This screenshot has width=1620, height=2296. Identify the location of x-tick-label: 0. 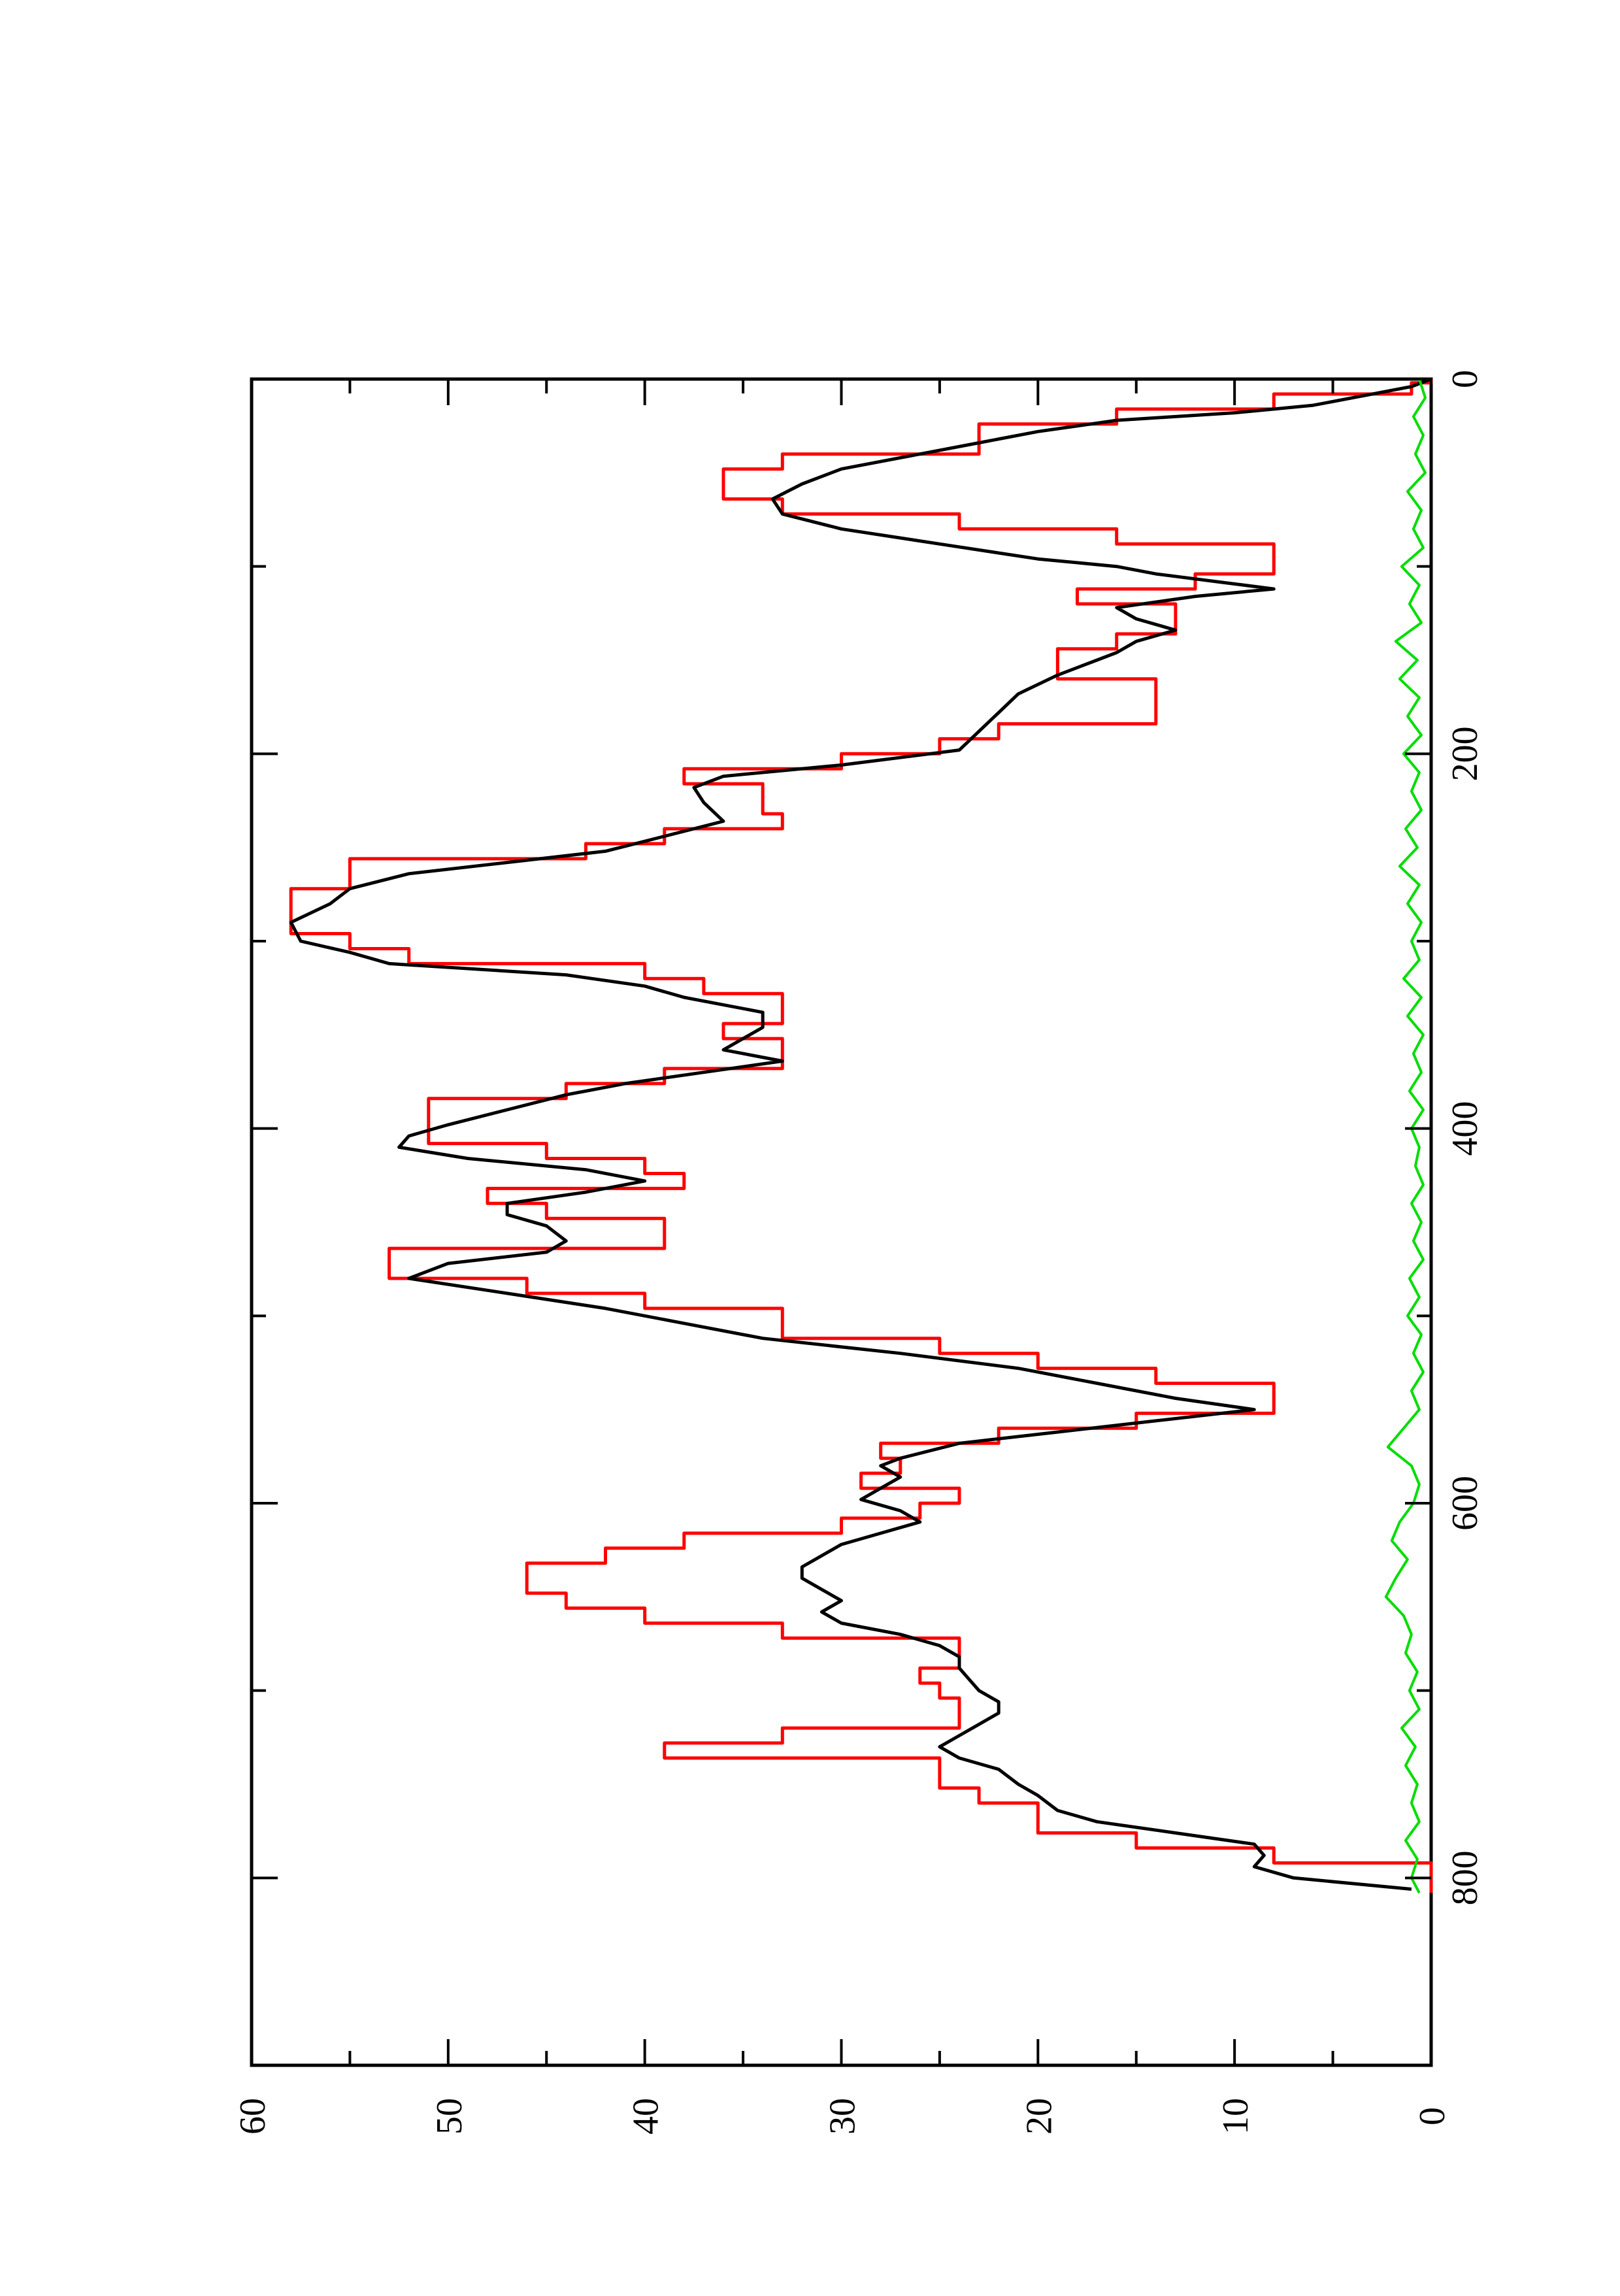
(1465, 379).